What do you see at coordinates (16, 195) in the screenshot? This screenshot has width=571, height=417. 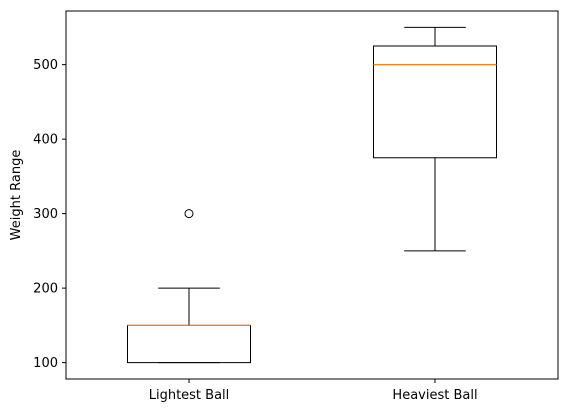 I see `y-axis-label: Weight Range` at bounding box center [16, 195].